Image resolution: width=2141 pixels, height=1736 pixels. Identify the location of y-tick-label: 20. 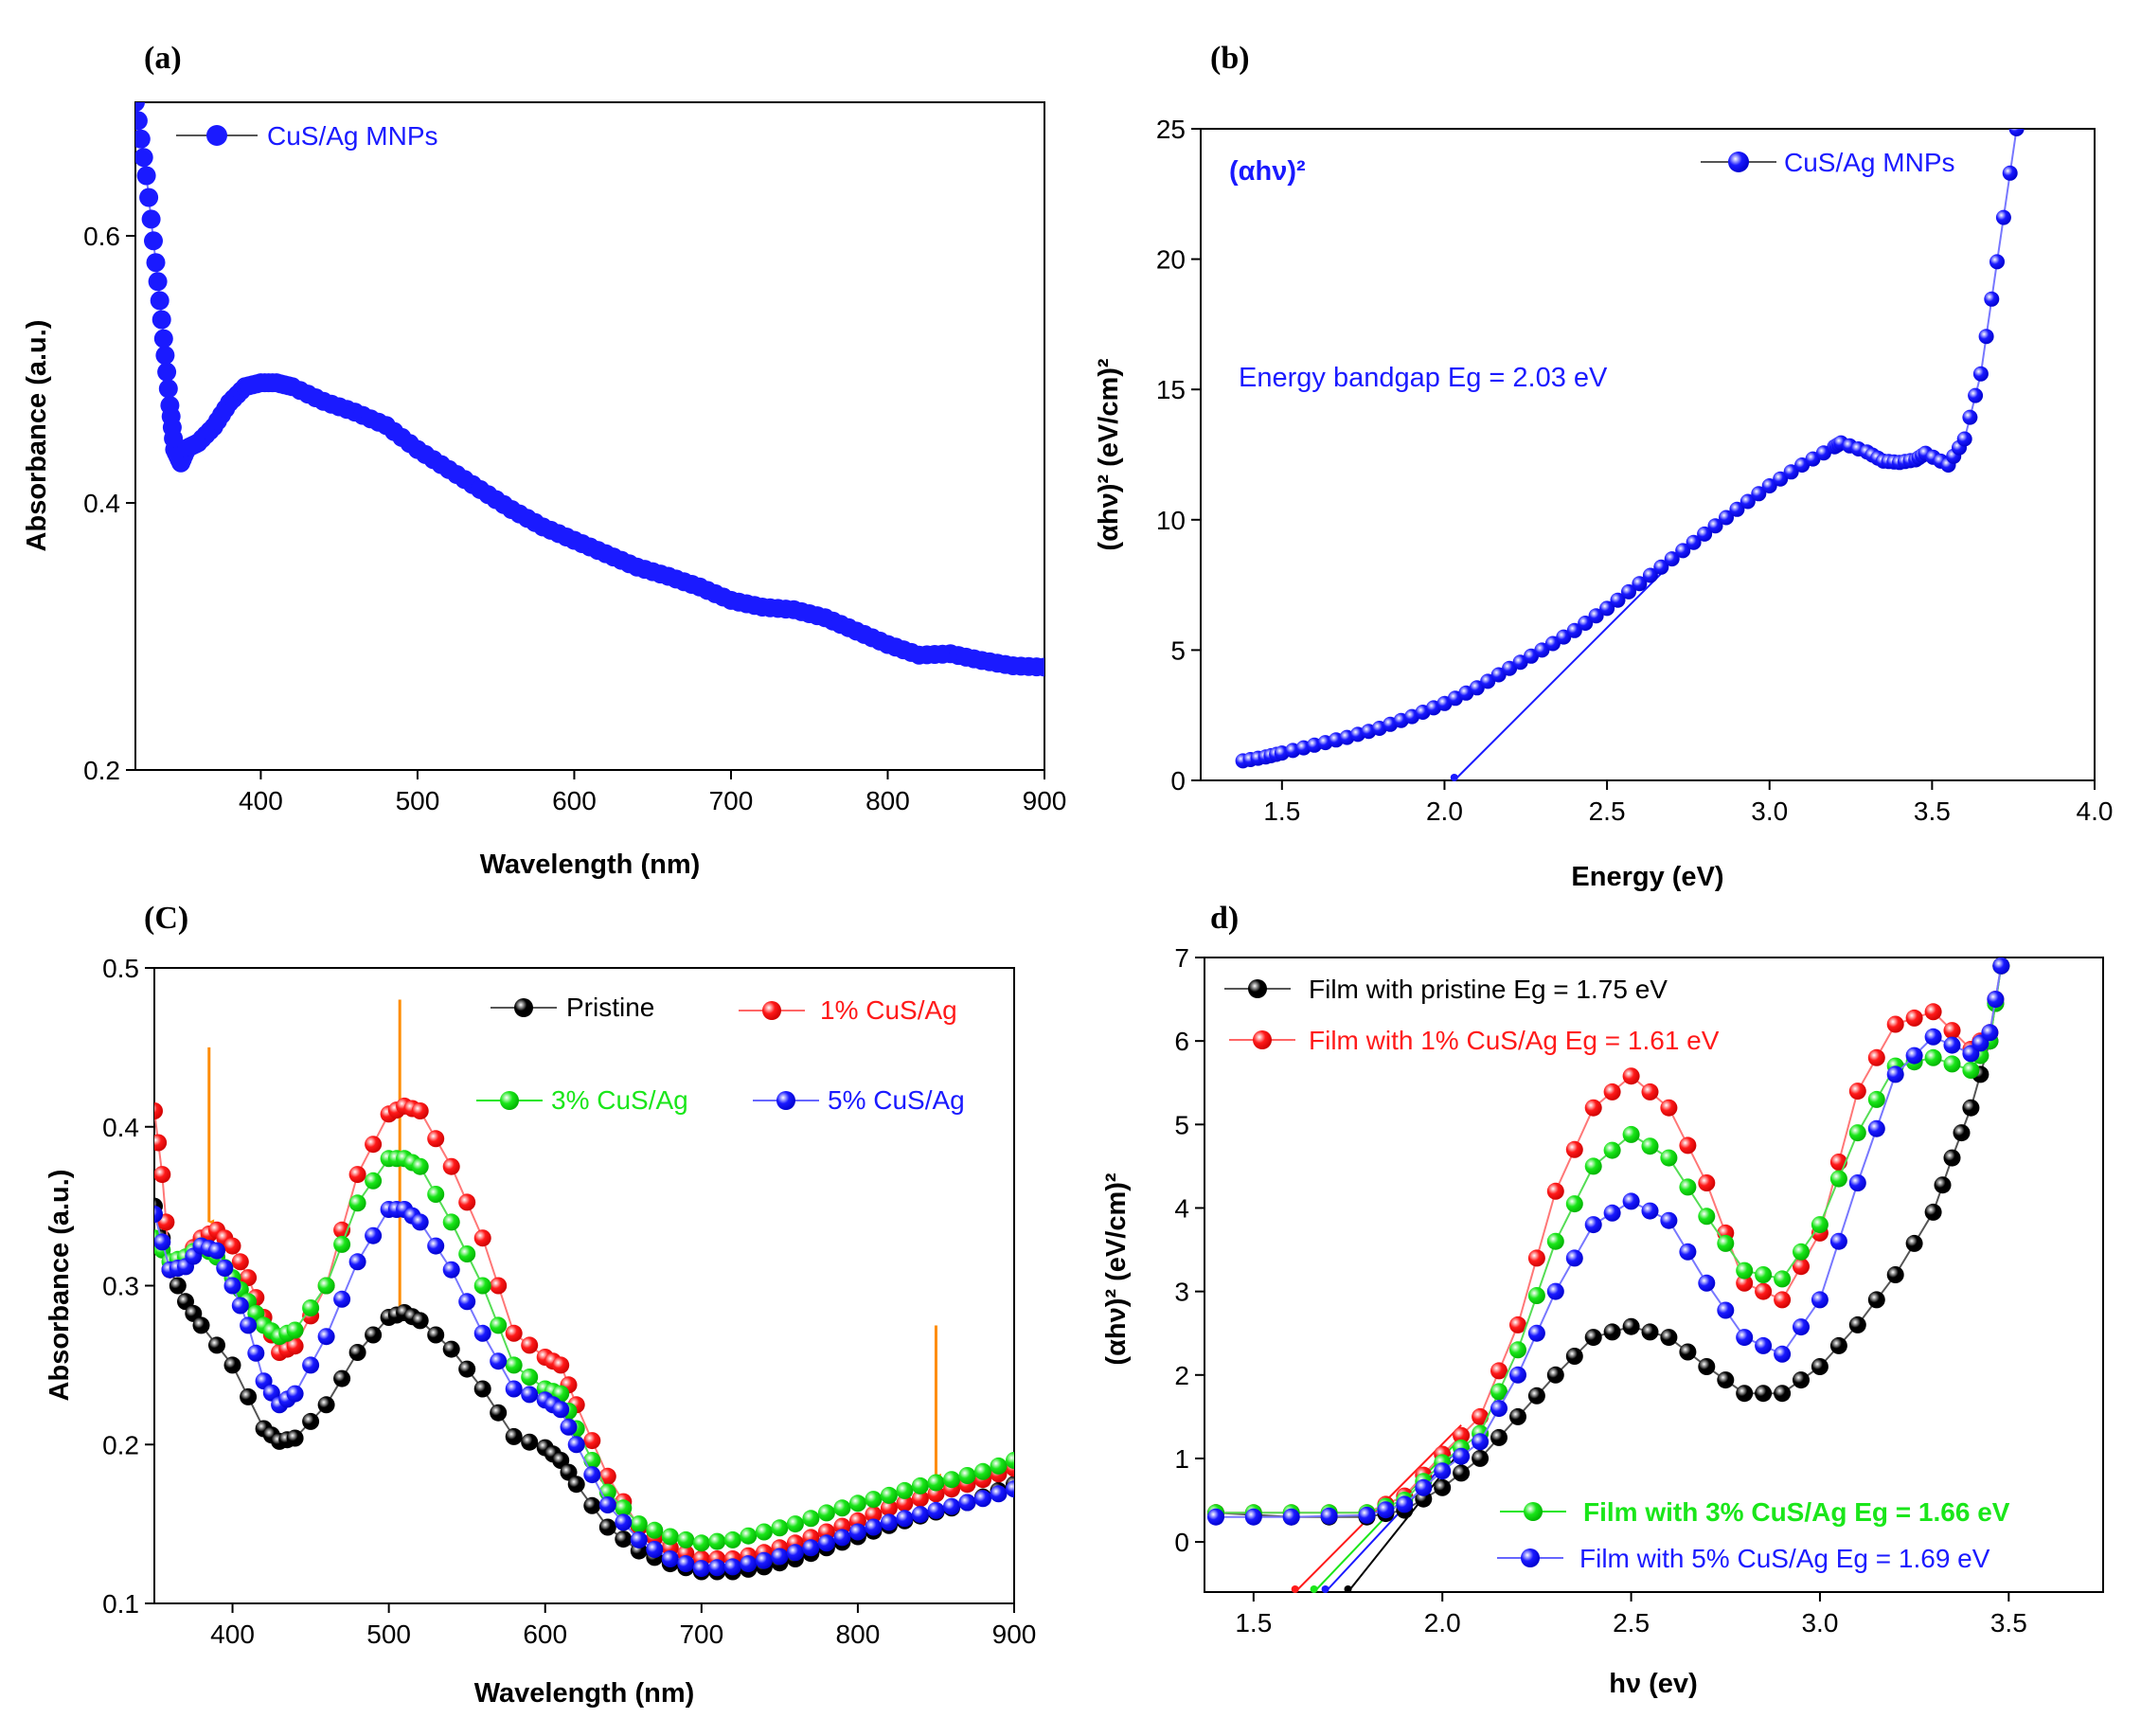
(1171, 260).